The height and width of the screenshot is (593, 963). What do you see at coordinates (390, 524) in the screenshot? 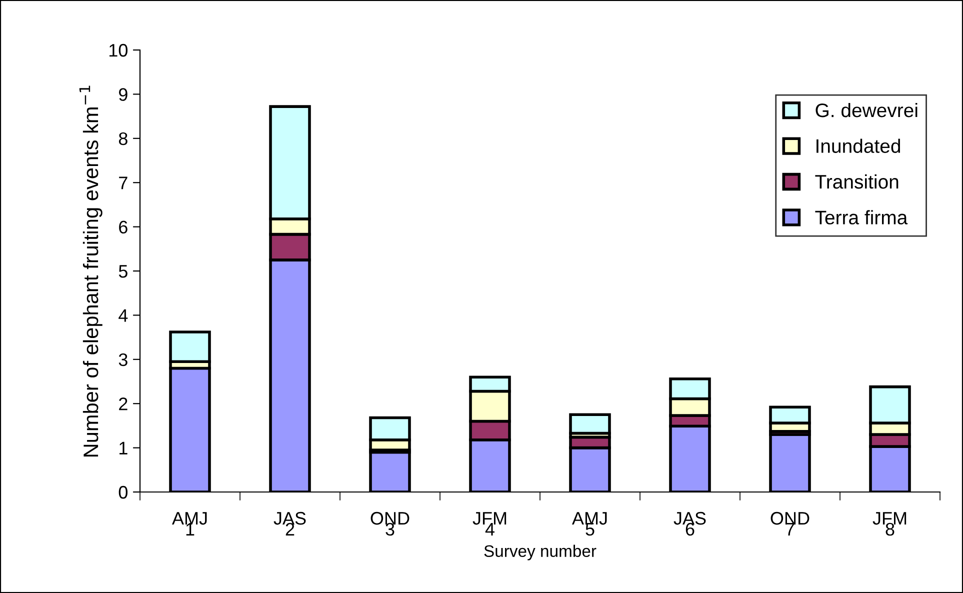
I see `x-tick-label: OND 3` at bounding box center [390, 524].